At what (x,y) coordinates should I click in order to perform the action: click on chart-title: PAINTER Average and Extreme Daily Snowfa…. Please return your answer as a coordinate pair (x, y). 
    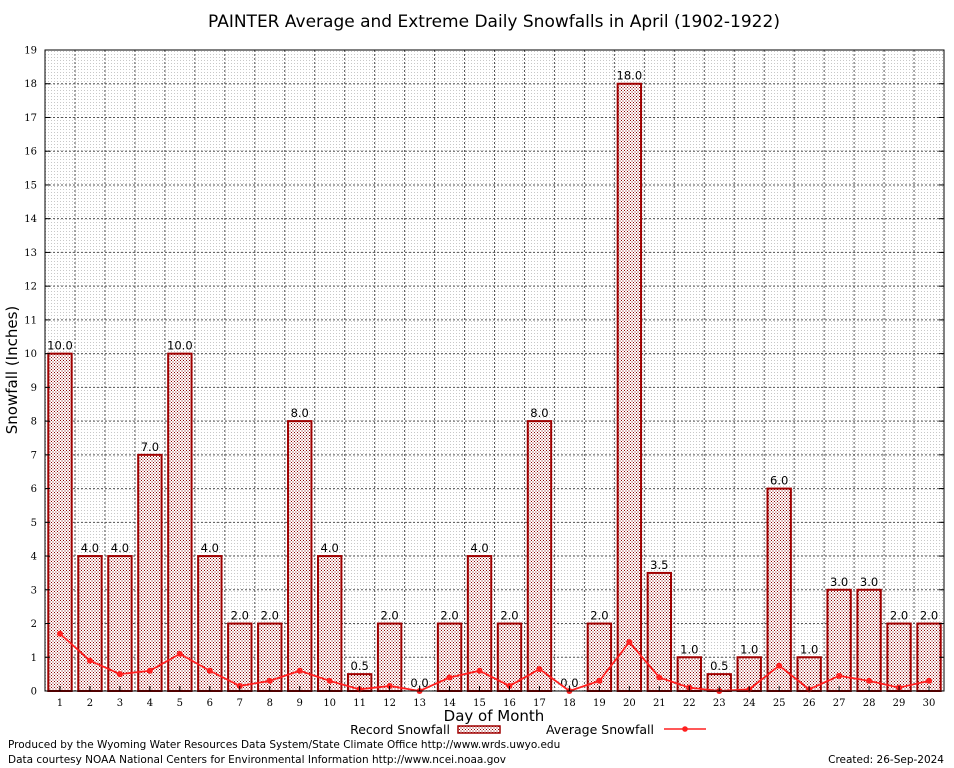
    Looking at the image, I should click on (494, 22).